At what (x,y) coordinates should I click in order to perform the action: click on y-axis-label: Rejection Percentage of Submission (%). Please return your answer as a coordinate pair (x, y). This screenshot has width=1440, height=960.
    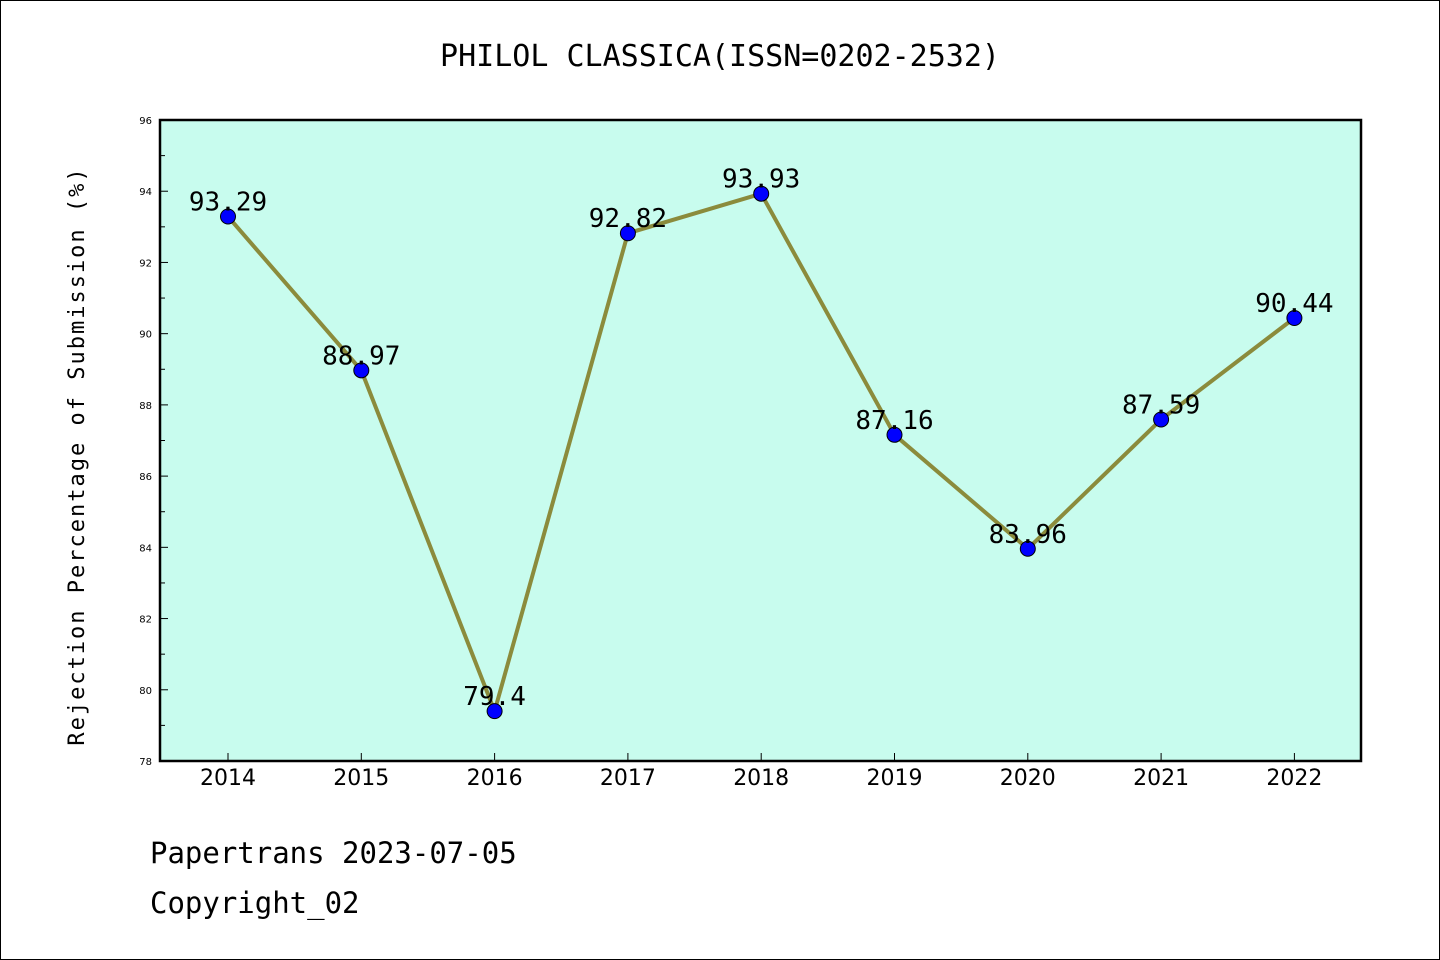
    Looking at the image, I should click on (77, 455).